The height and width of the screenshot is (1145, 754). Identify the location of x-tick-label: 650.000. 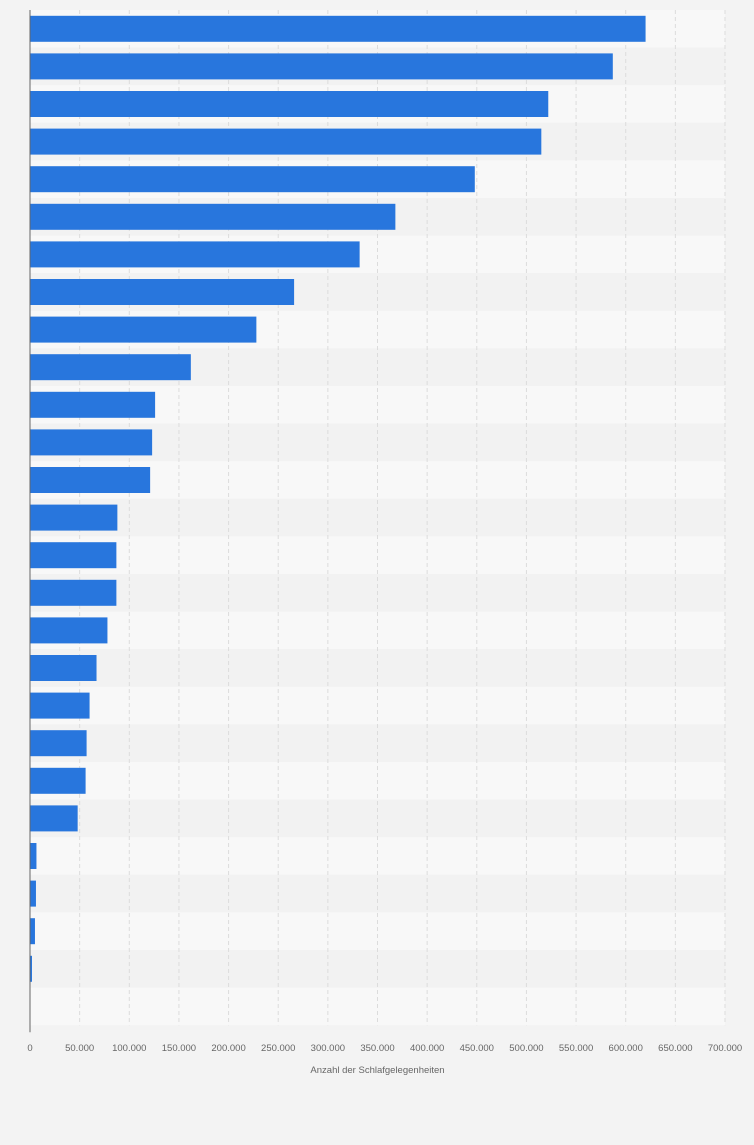
(675, 1048).